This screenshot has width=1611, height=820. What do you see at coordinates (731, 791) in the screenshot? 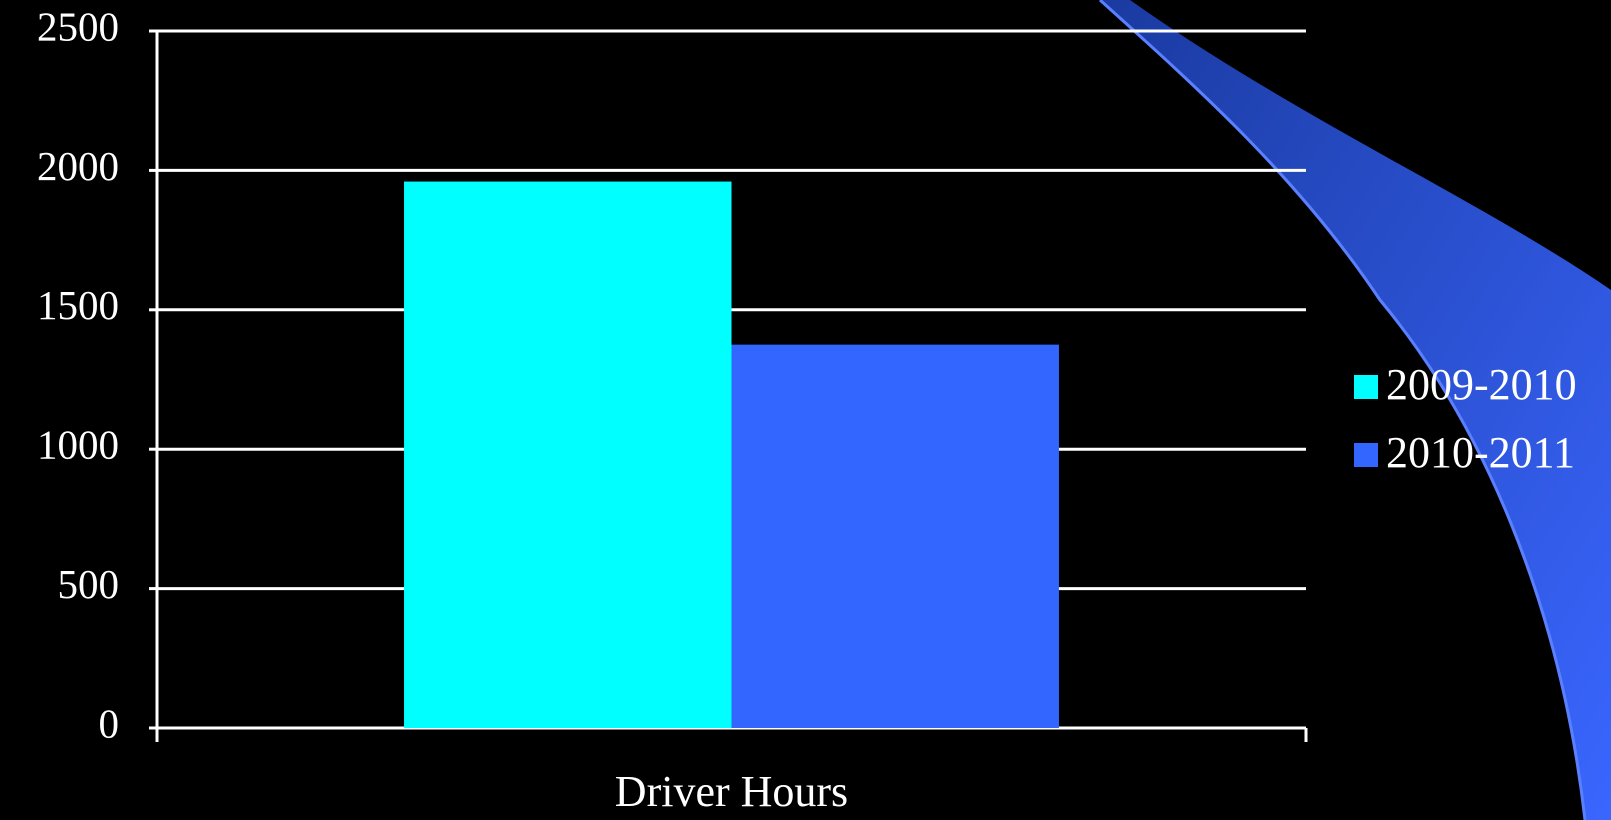
I see `x-tick-label: Driver Hours` at bounding box center [731, 791].